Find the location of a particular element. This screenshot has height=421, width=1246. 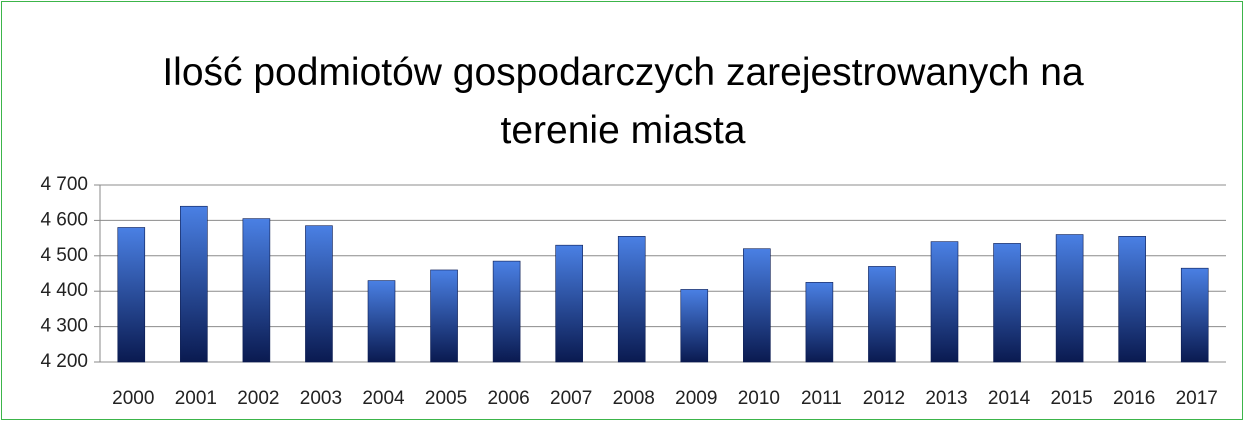

y-tick-label: 4 300 is located at coordinates (64, 326).